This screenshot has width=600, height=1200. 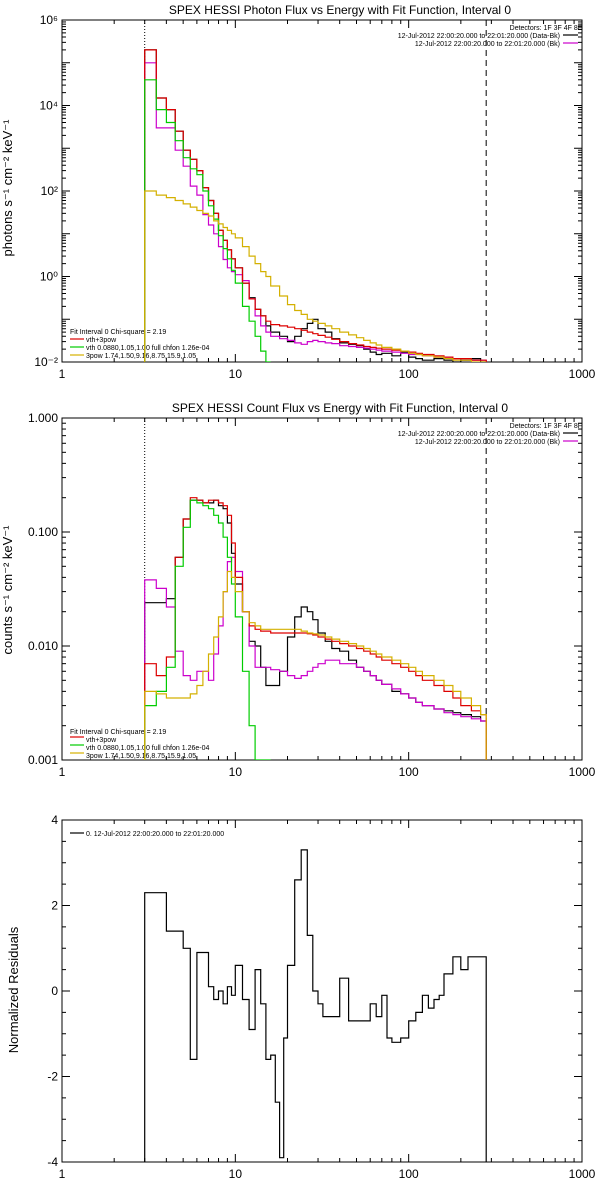 I want to click on y-tick-label: 10⁶, so click(x=49, y=20).